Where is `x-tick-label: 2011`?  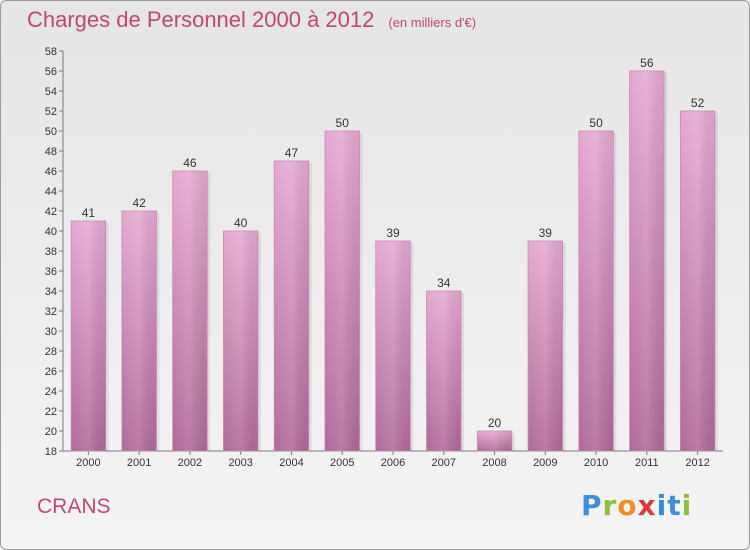
x-tick-label: 2011 is located at coordinates (647, 463).